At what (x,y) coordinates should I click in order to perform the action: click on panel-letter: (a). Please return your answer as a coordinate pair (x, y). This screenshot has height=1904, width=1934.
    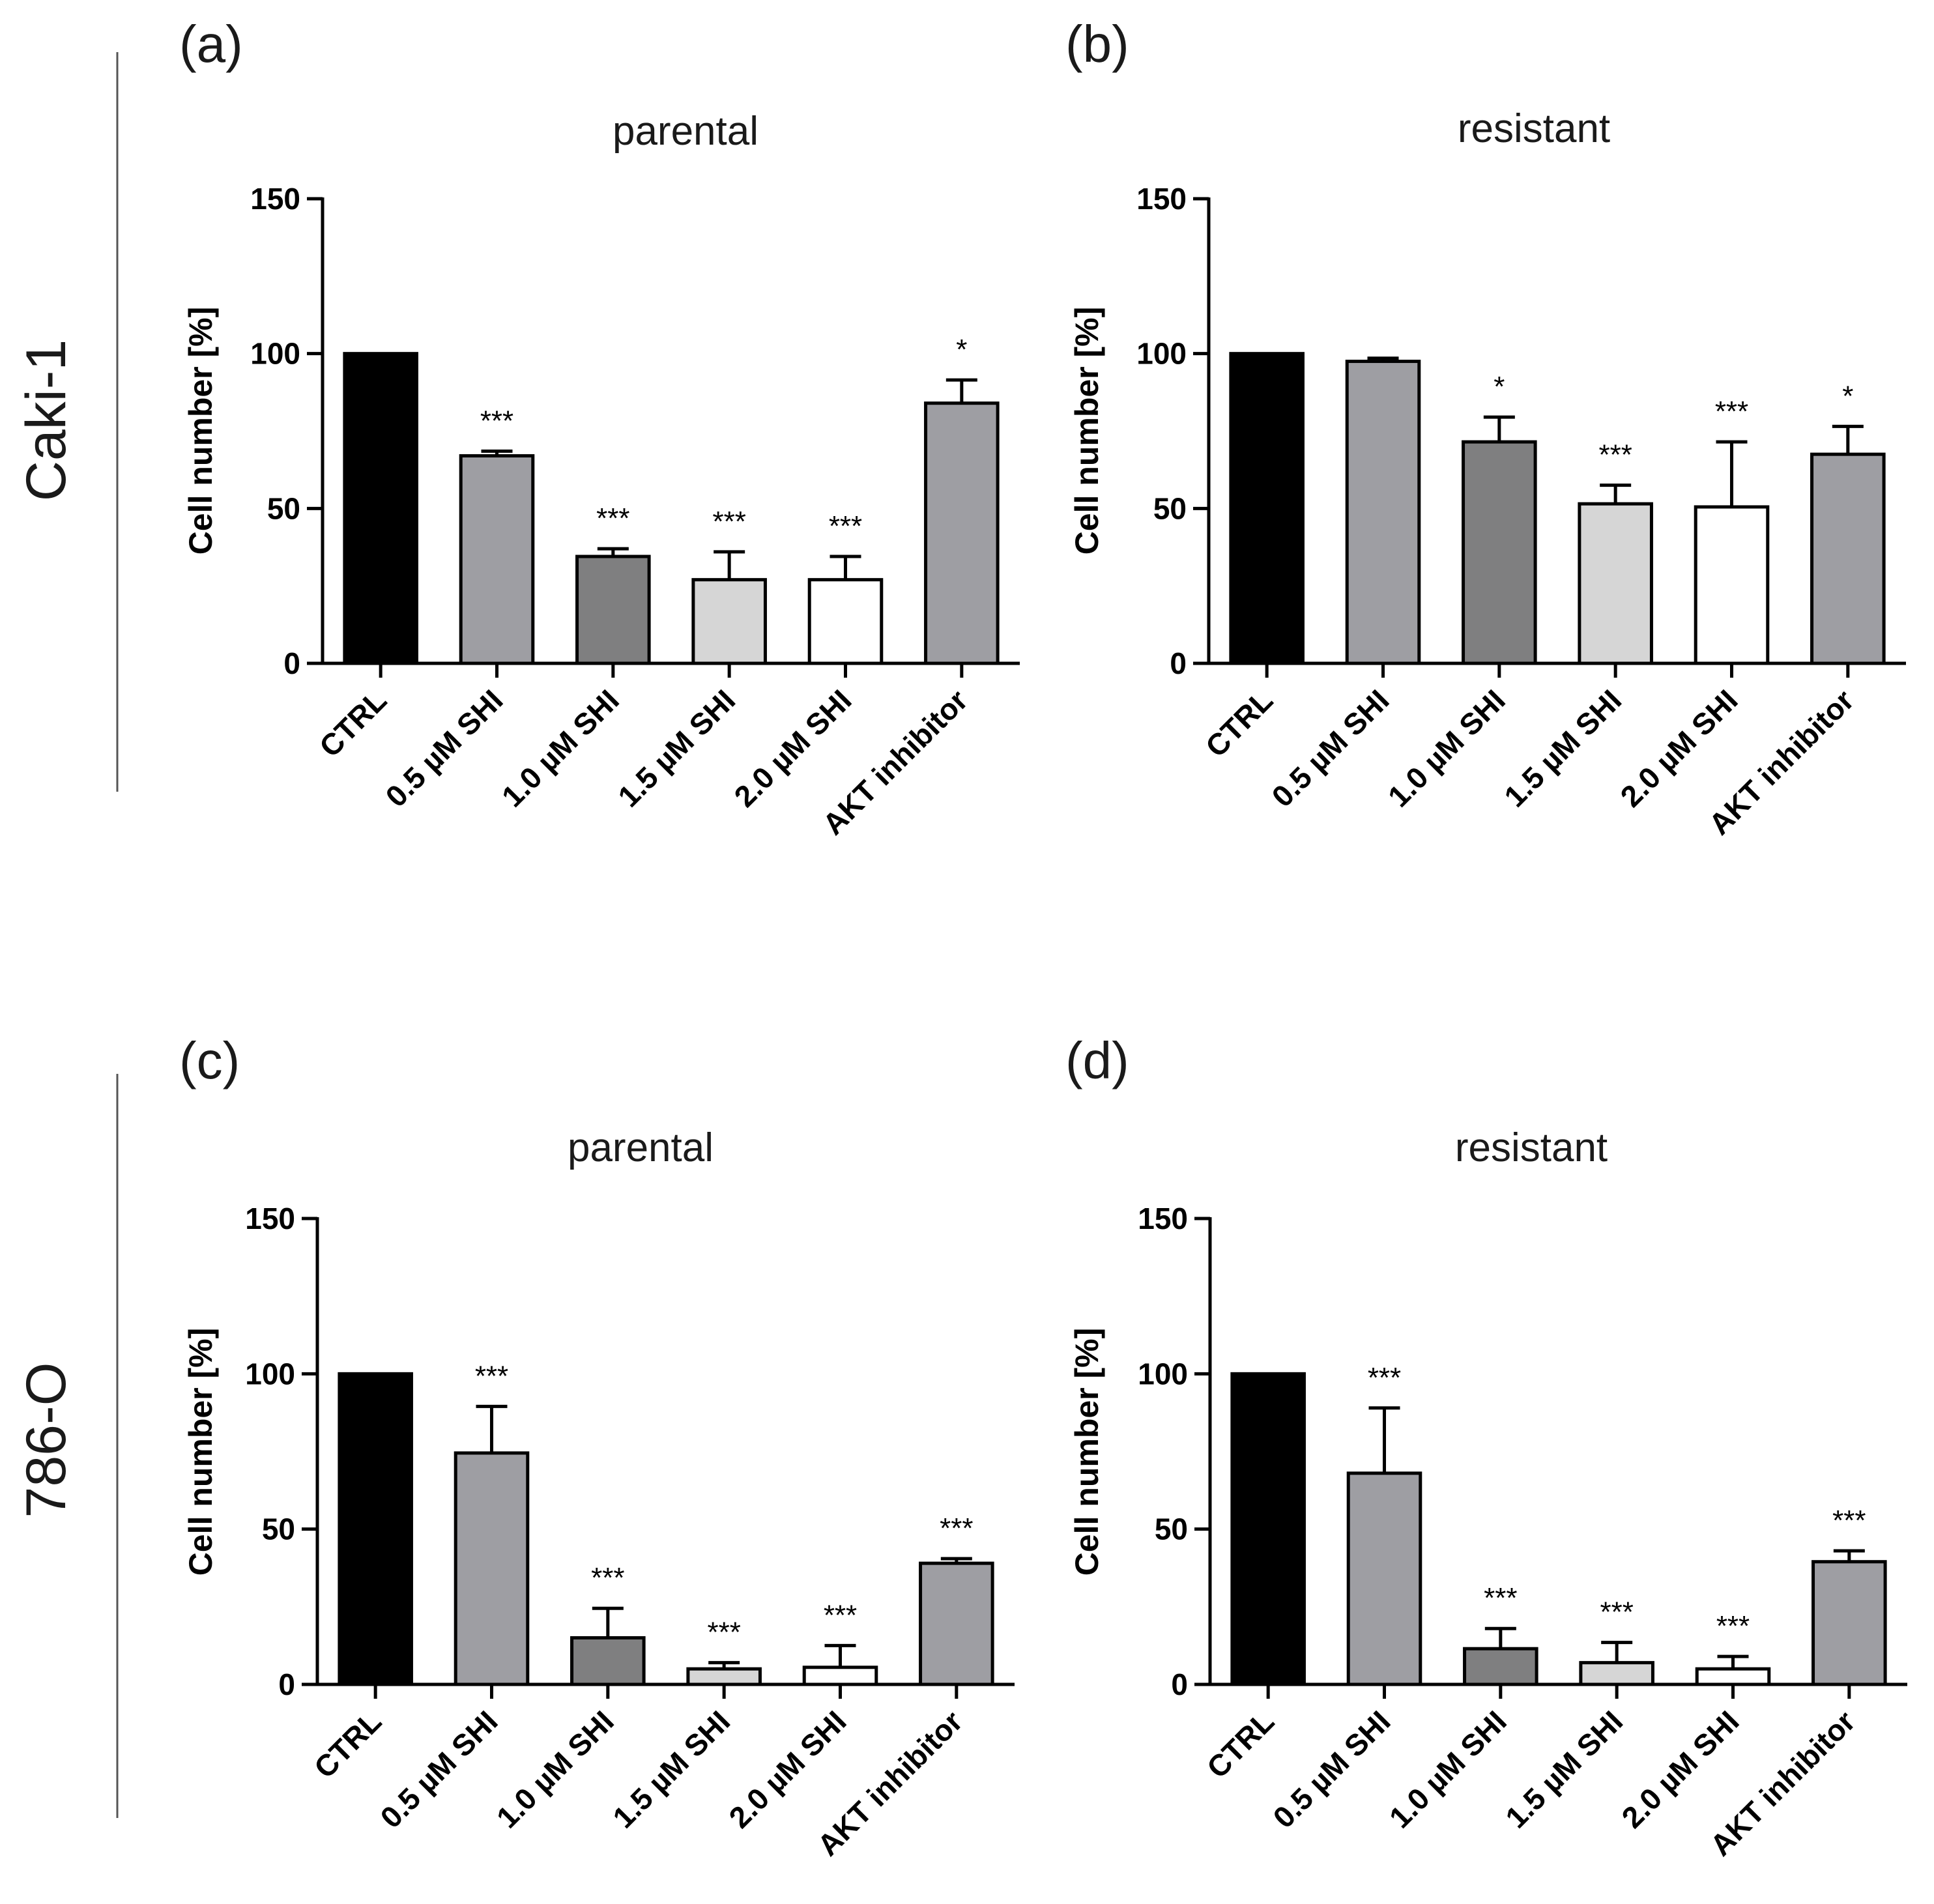
    Looking at the image, I should click on (211, 44).